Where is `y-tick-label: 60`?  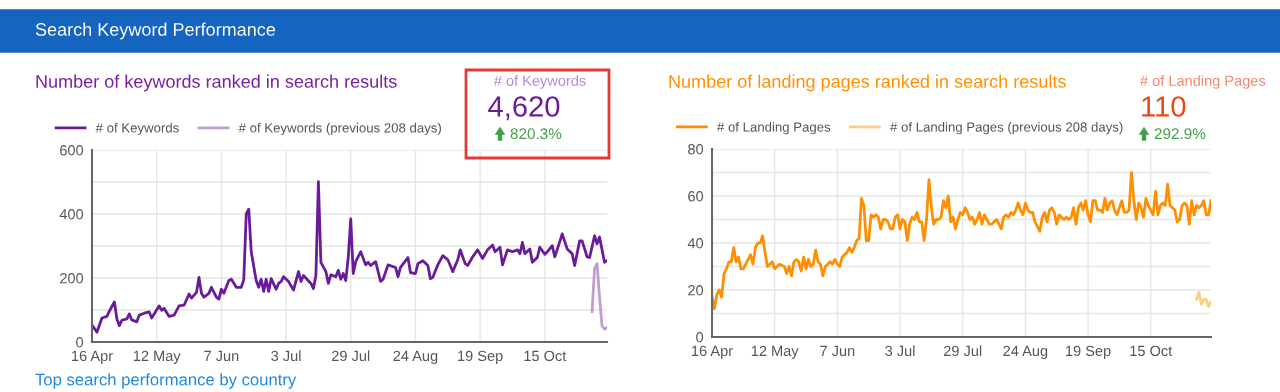 y-tick-label: 60 is located at coordinates (696, 196).